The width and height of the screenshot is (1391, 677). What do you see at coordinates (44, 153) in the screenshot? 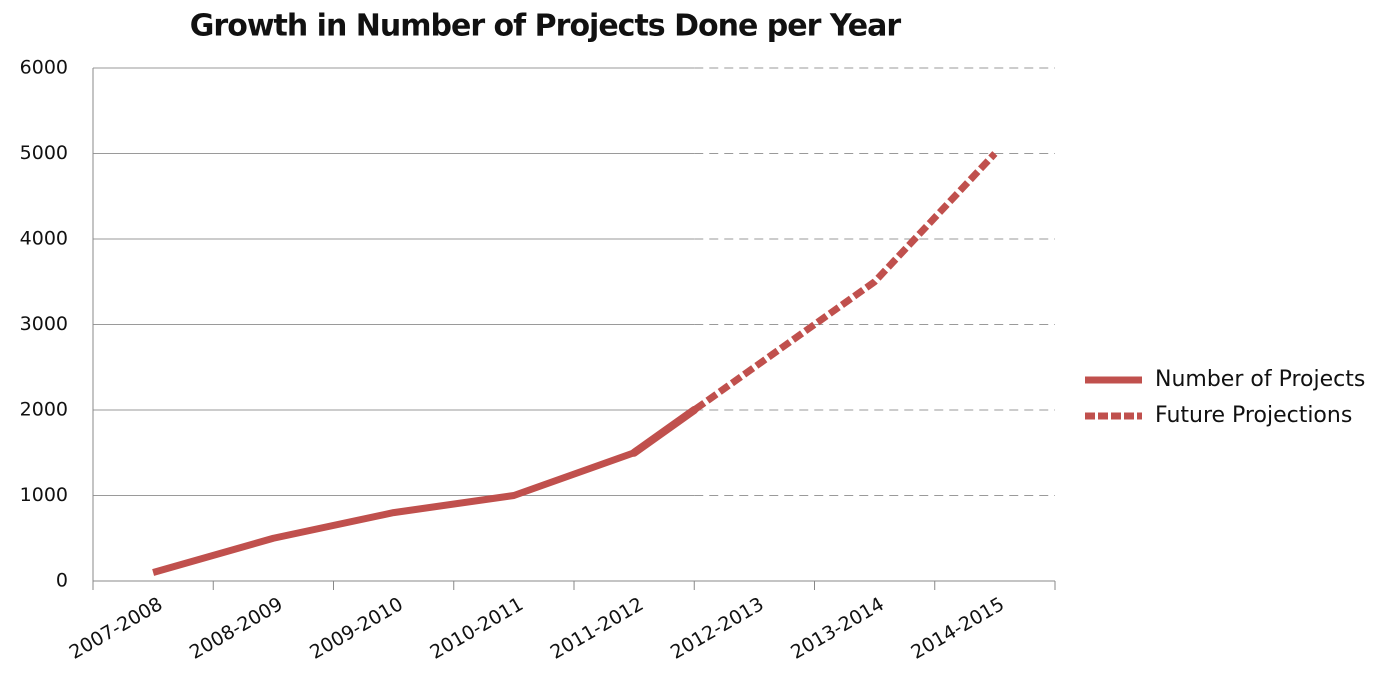
I see `y-tick-label: 5000` at bounding box center [44, 153].